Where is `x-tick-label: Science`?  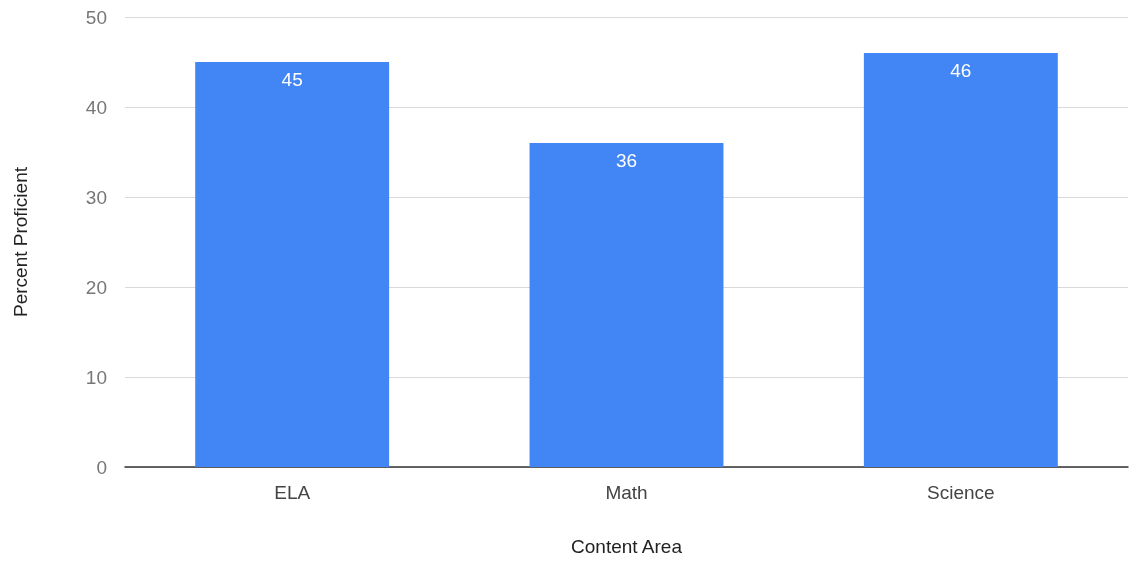 x-tick-label: Science is located at coordinates (961, 492).